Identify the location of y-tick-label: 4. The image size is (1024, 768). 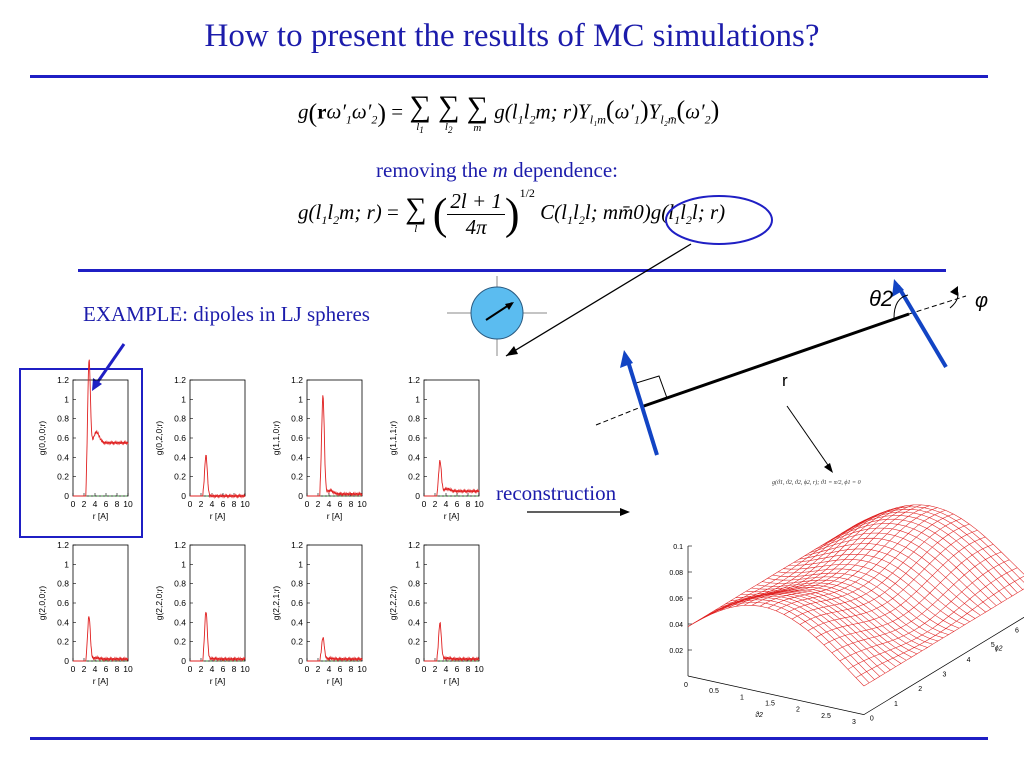
(969, 660).